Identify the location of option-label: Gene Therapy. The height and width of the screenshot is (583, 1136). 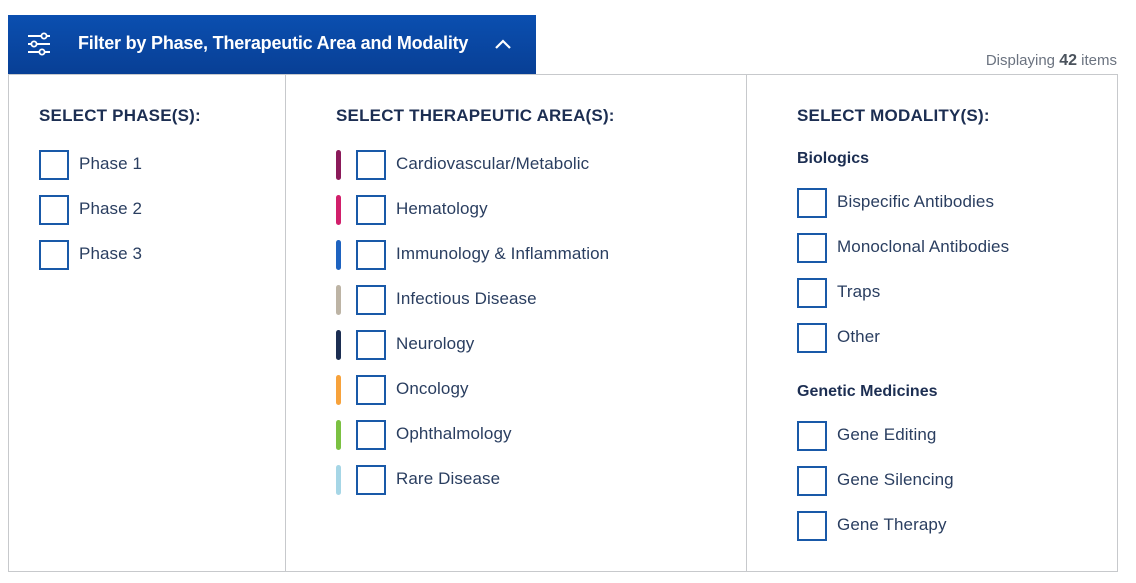
(892, 524).